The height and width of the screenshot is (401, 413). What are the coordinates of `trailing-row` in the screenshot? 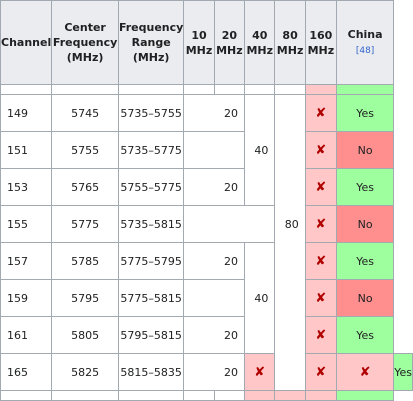 It's located at (206, 395).